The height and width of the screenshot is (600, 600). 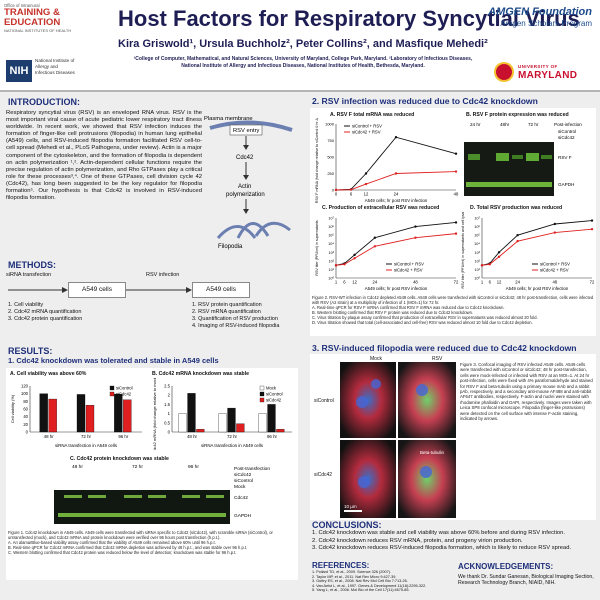 I want to click on amgen-logo: AMGEN Foundation Amgen Scholars Program, so click(x=533, y=17).